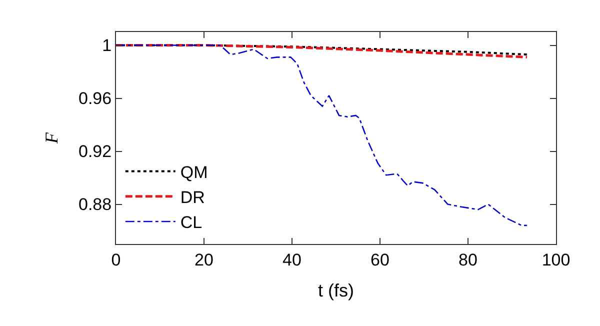 Image resolution: width=600 pixels, height=326 pixels. Describe the element at coordinates (95, 152) in the screenshot. I see `y-tick-label: 0.92` at that location.